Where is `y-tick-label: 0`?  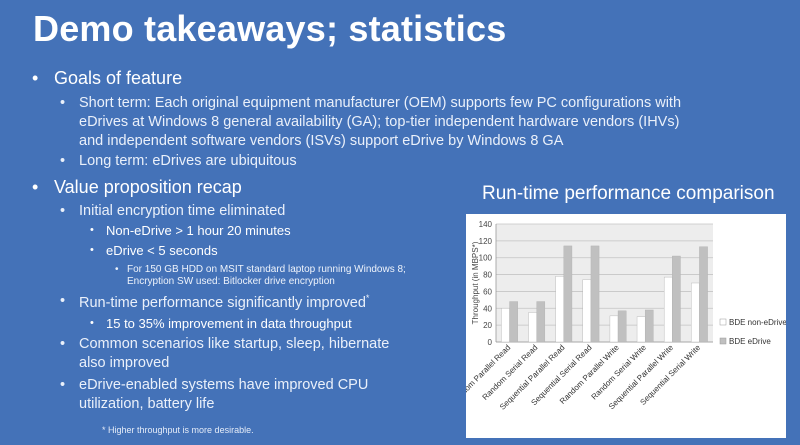
y-tick-label: 0 is located at coordinates (490, 342).